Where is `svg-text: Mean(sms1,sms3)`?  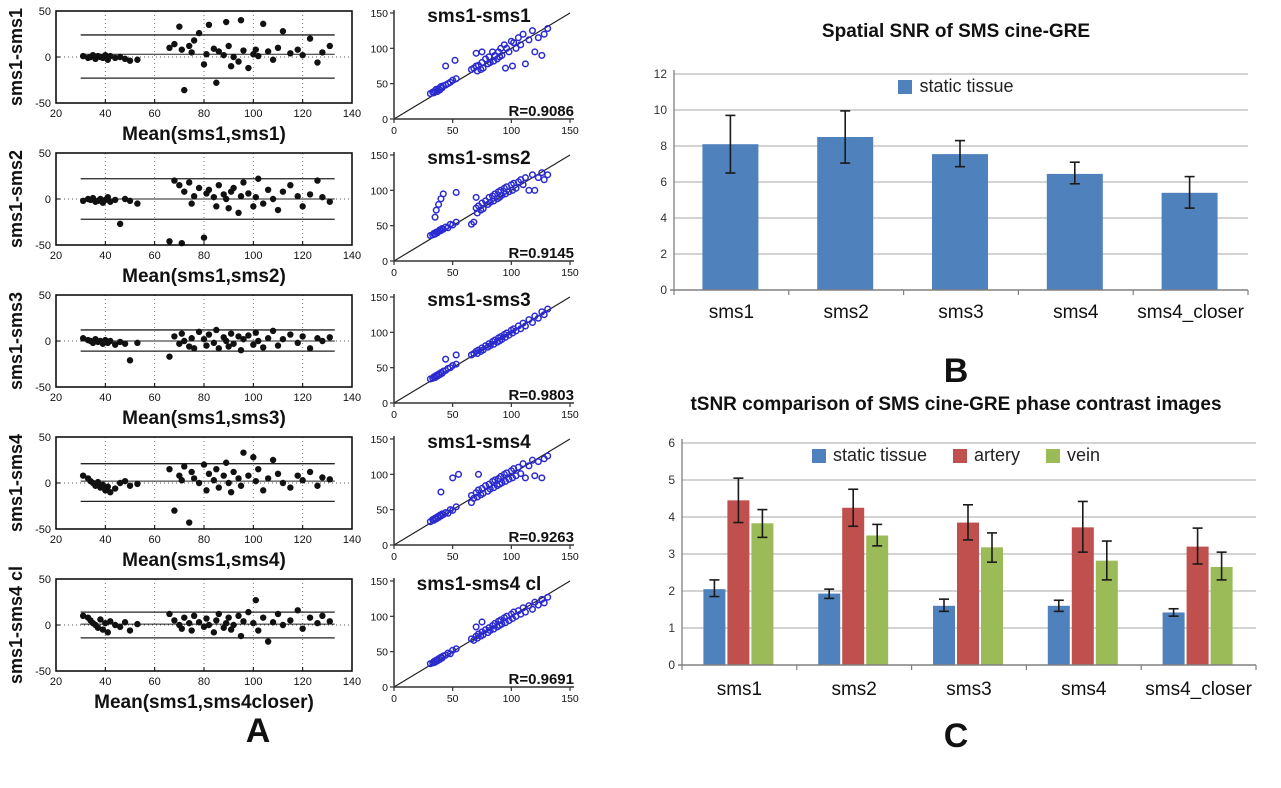 svg-text: Mean(sms1,sms3) is located at coordinates (204, 418).